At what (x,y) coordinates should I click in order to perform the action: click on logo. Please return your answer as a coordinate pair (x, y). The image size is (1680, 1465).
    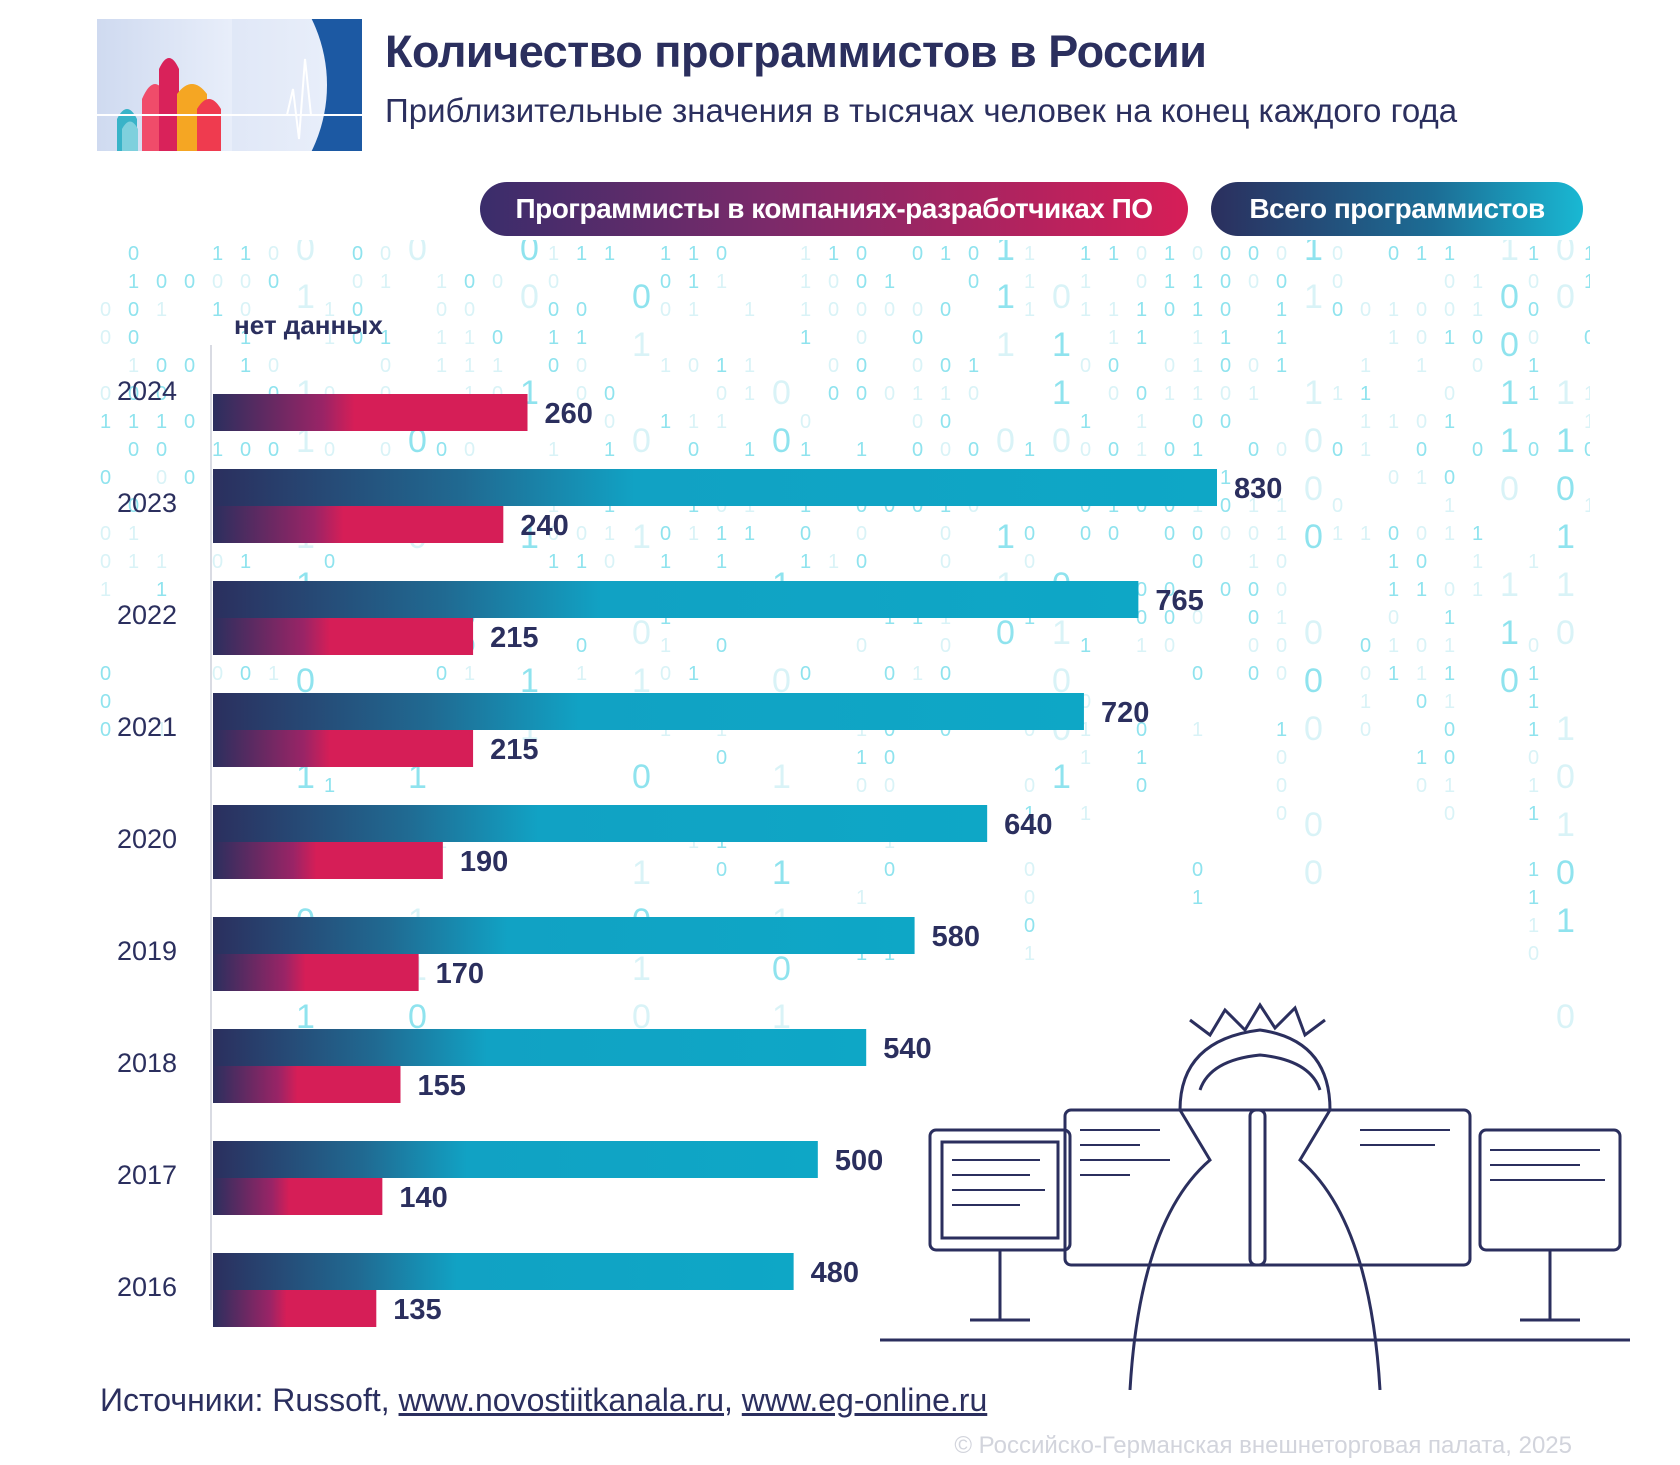
    Looking at the image, I should click on (229, 85).